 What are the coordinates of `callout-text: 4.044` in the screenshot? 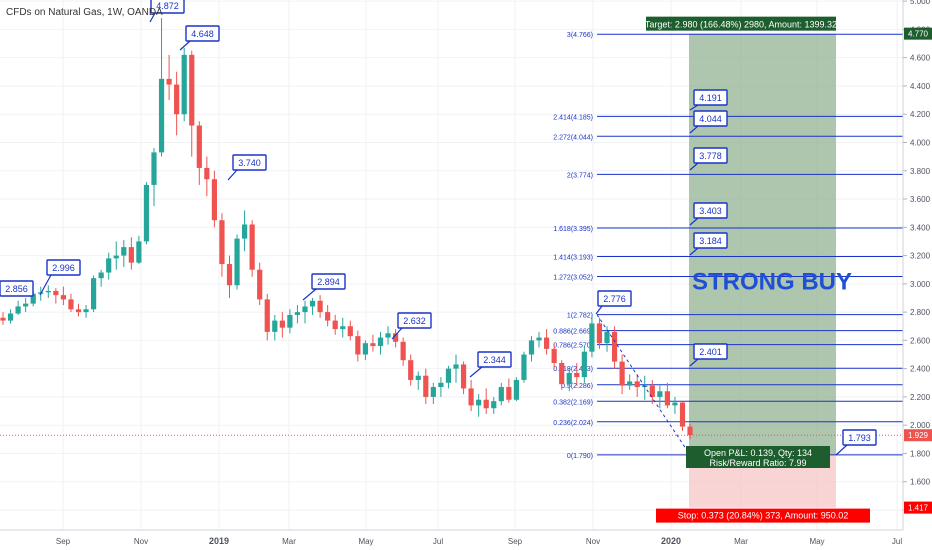 It's located at (710, 119).